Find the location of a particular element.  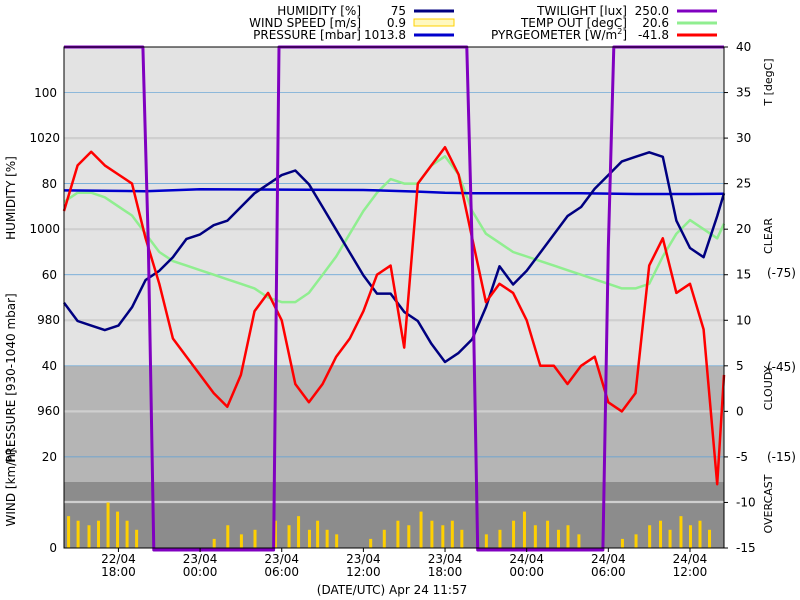

pressure-tick-label: 980 is located at coordinates (48, 320).